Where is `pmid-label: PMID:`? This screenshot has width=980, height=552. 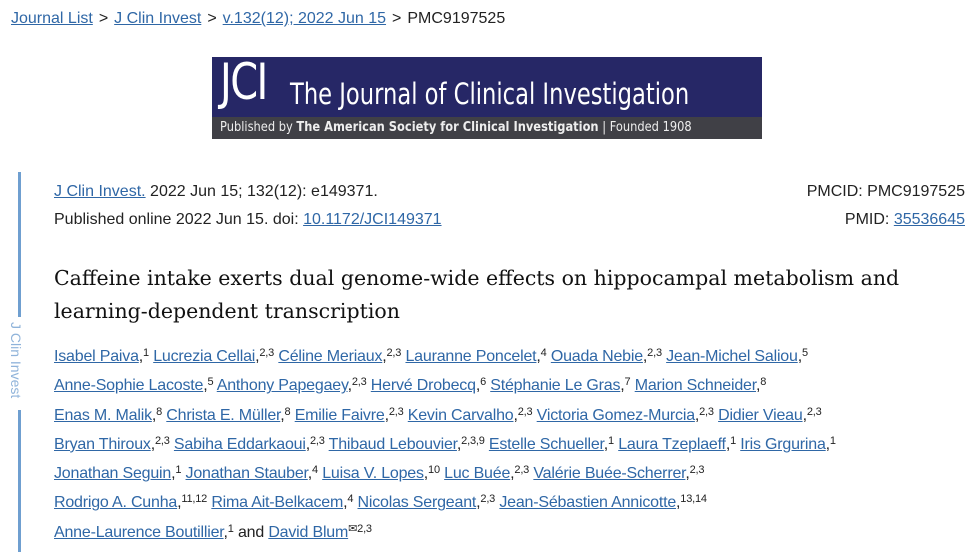 pmid-label: PMID: is located at coordinates (869, 219).